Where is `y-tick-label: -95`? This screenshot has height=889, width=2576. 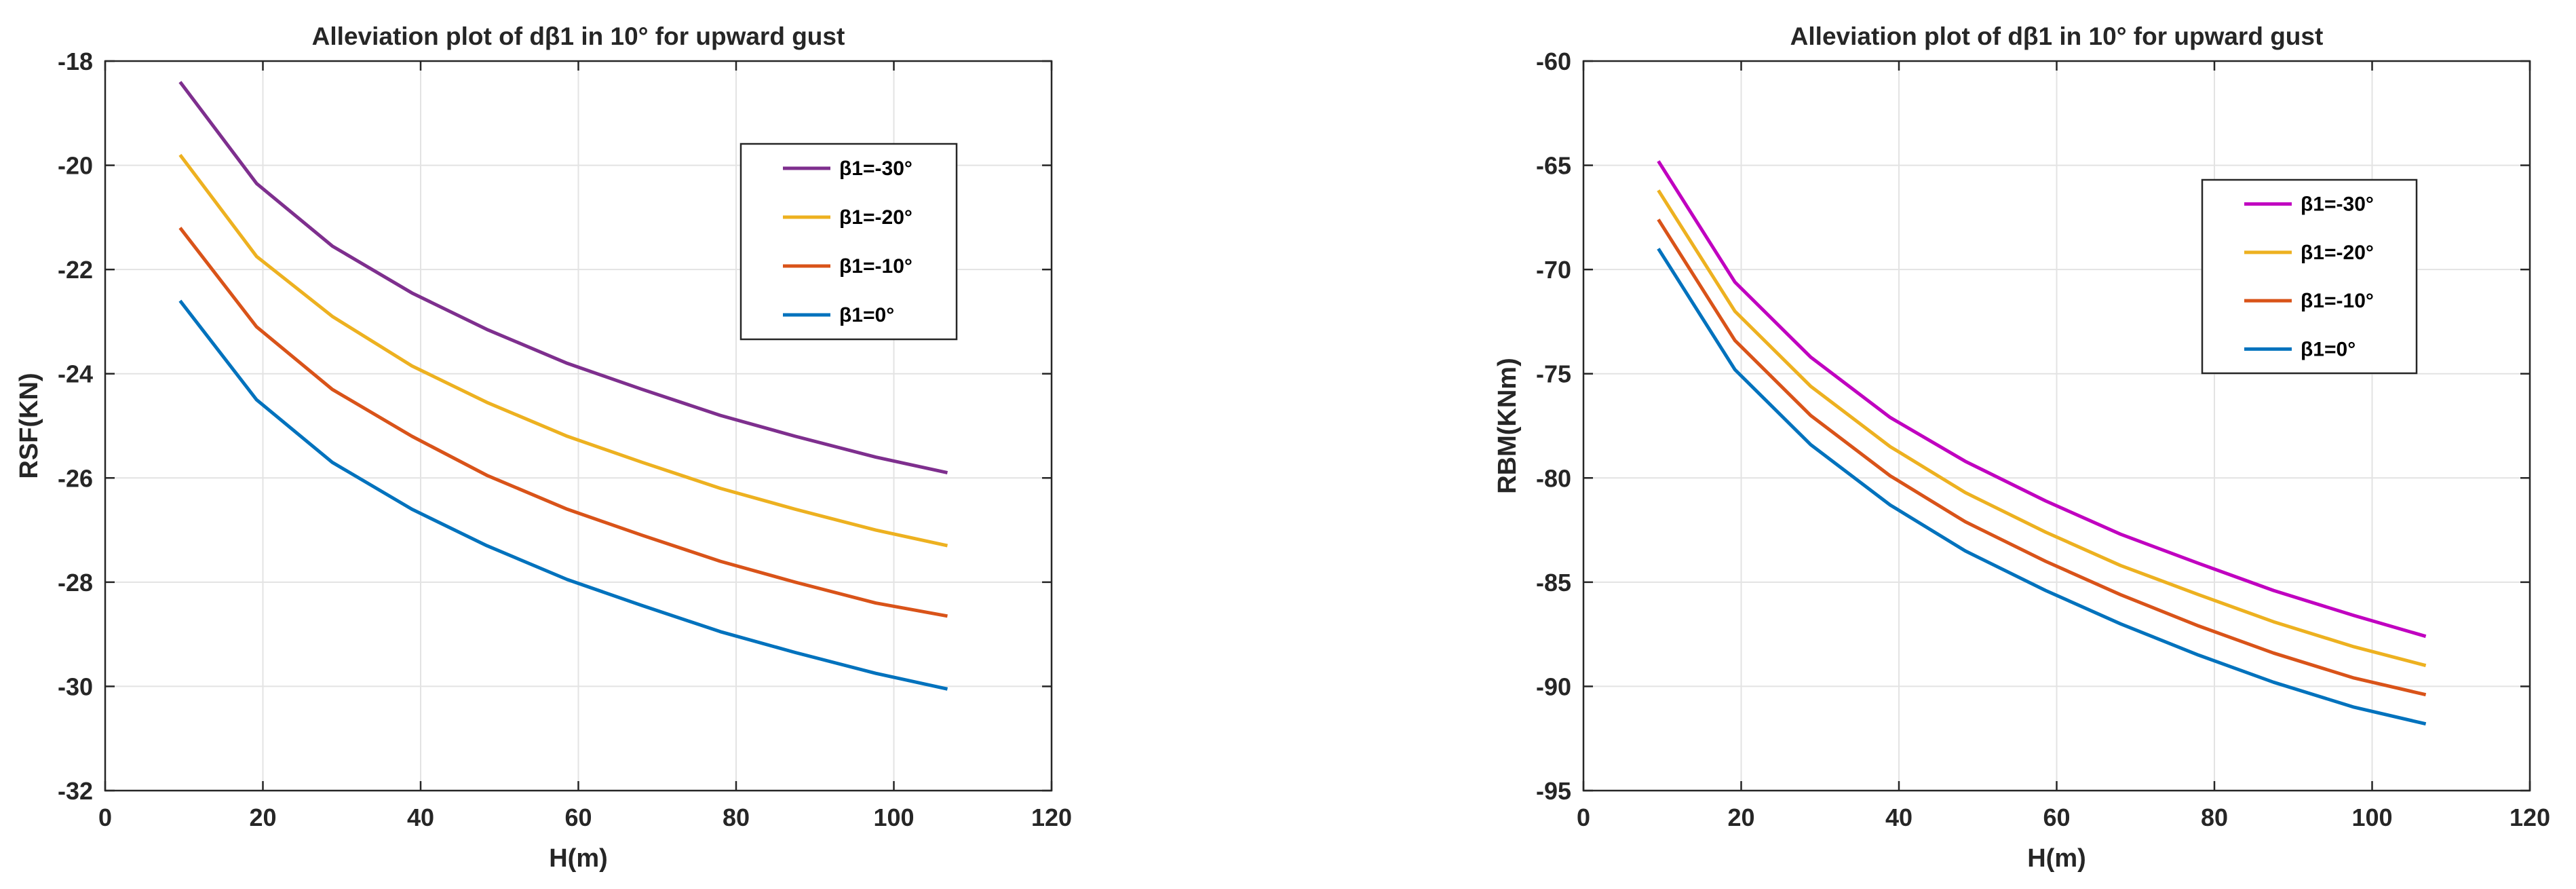
y-tick-label: -95 is located at coordinates (1553, 791).